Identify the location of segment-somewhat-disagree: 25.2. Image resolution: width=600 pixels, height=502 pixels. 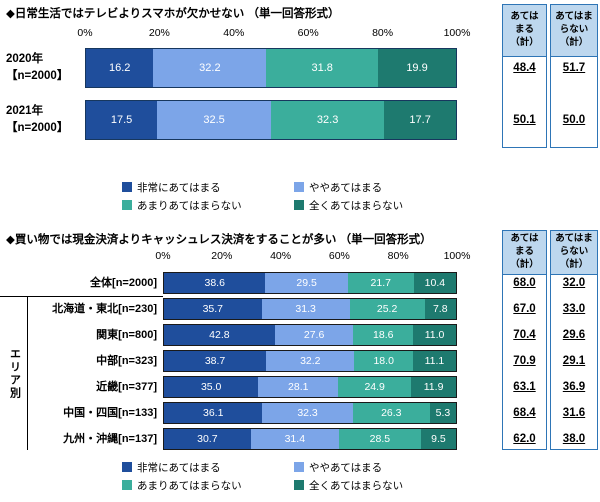
(387, 309).